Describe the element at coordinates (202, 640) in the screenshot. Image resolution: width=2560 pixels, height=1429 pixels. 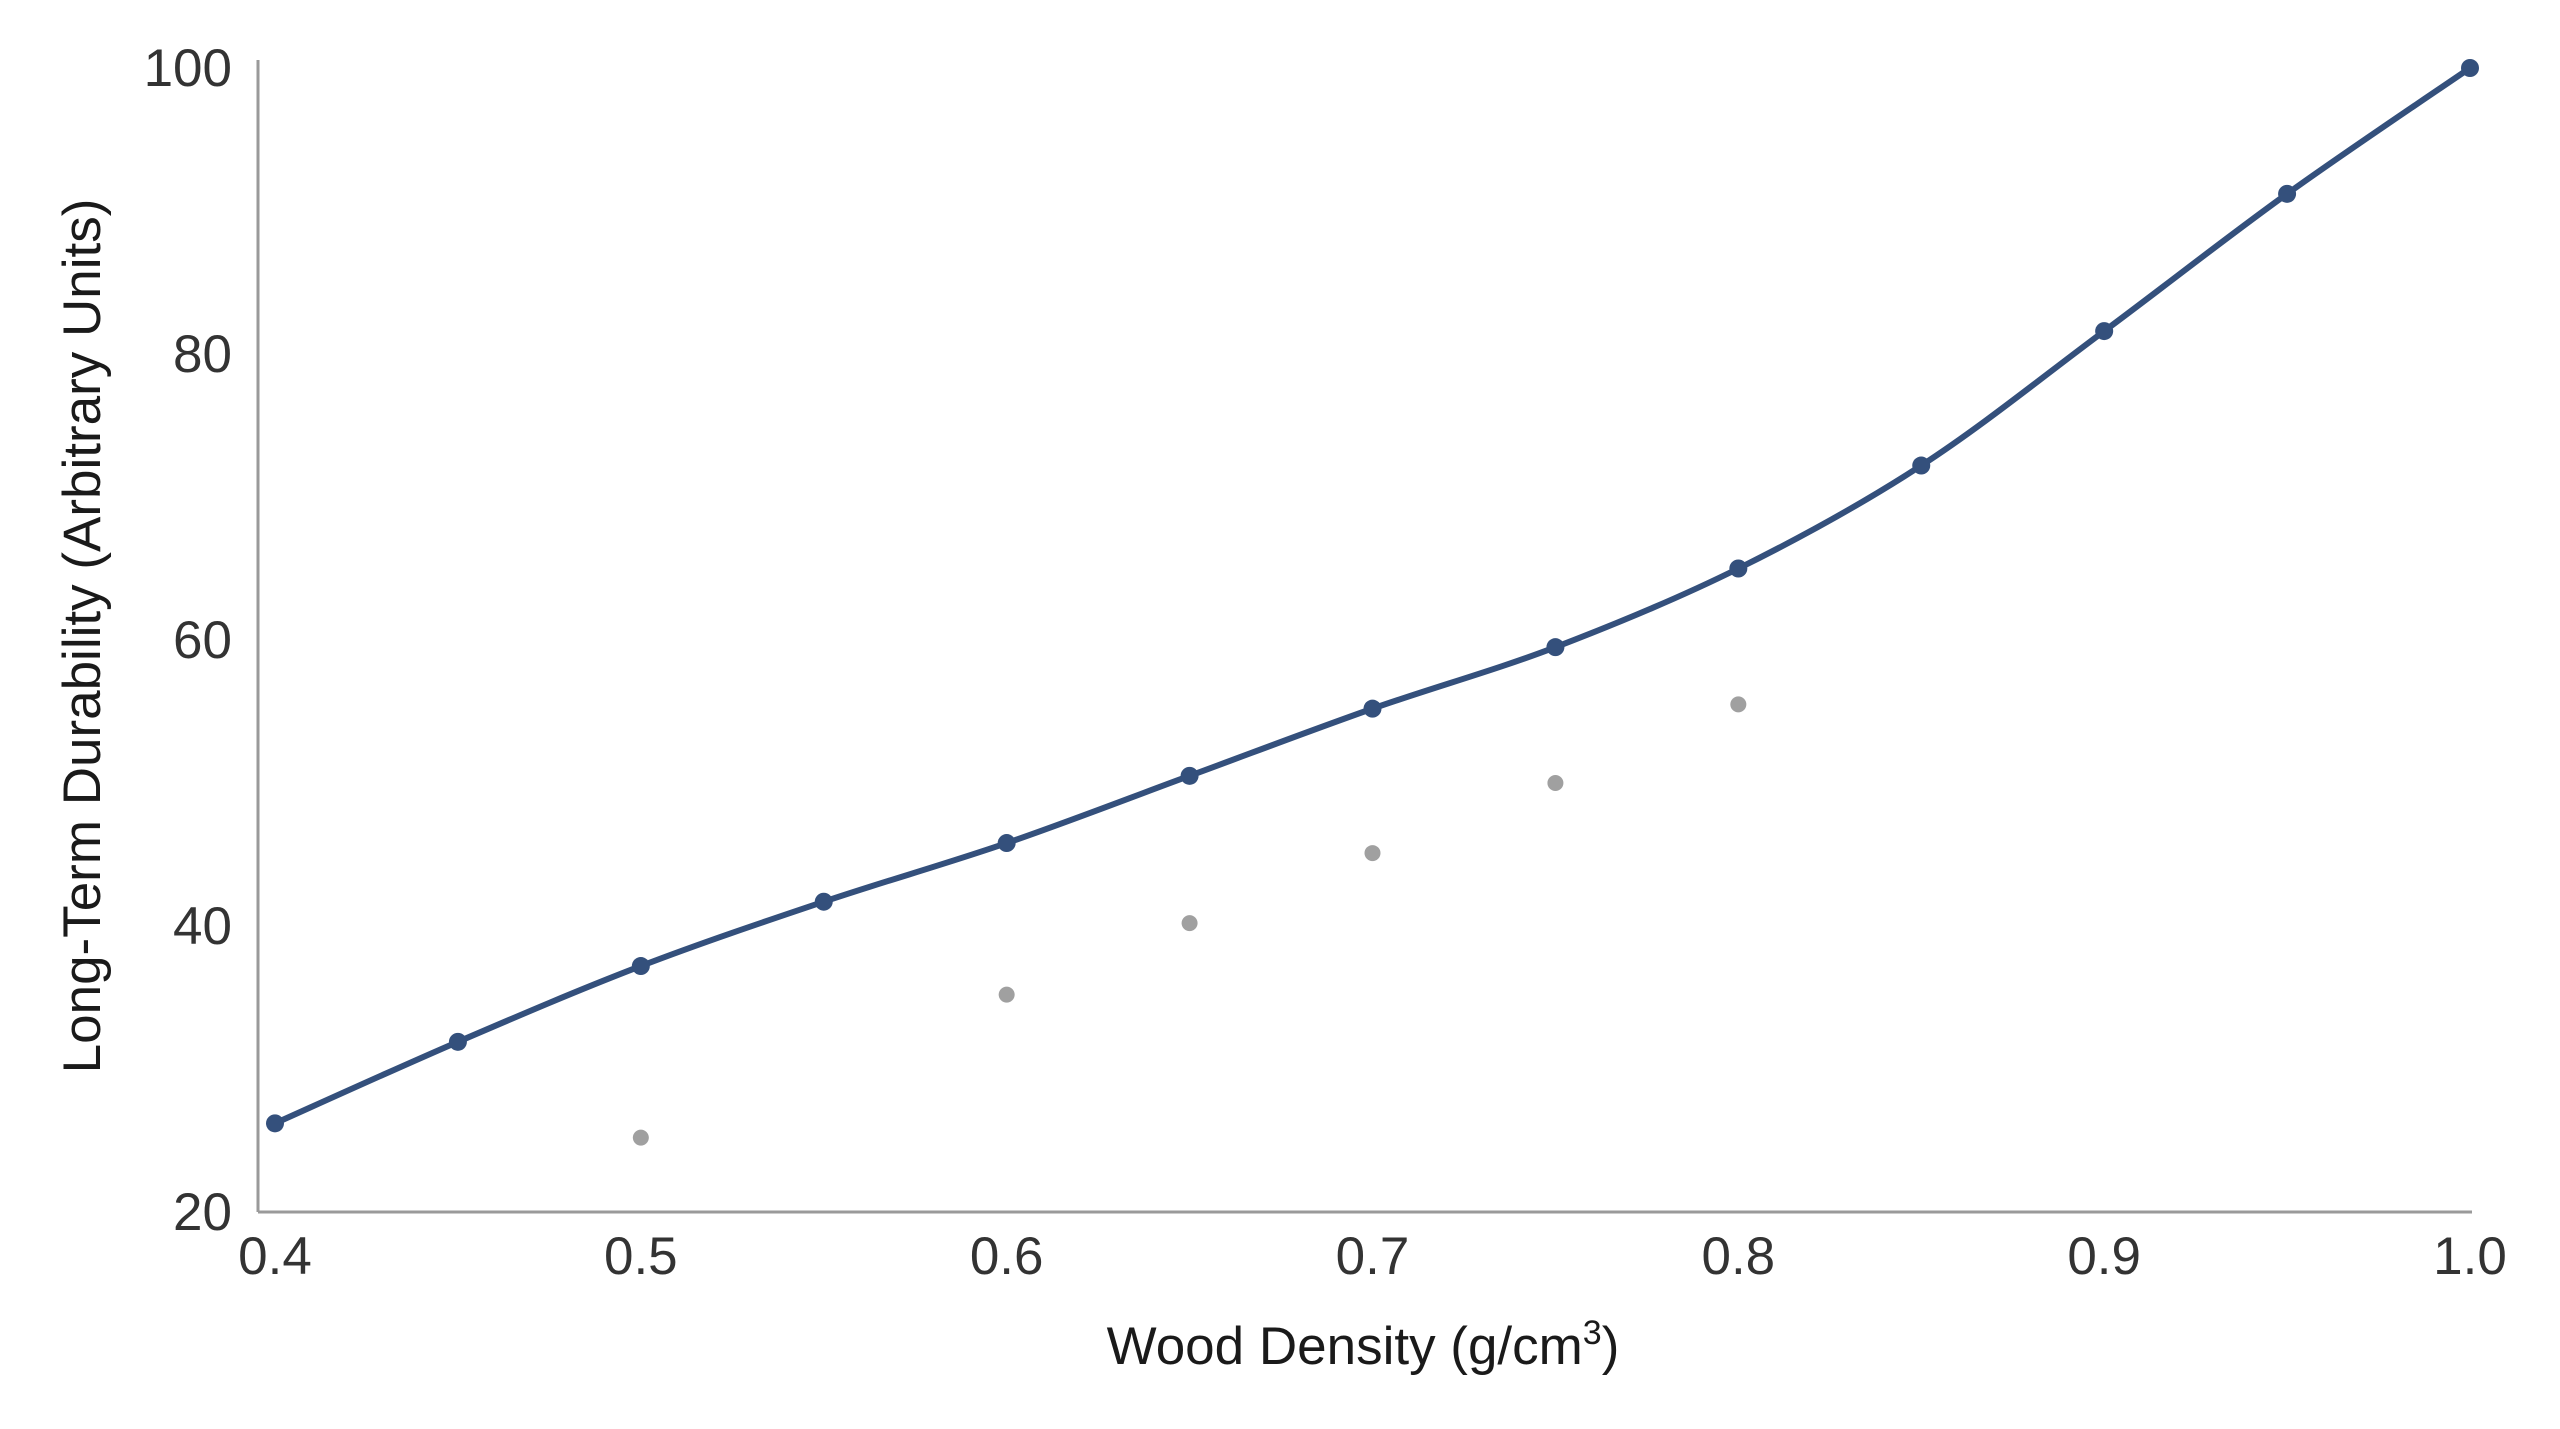
I see `y-tick-label: 60` at that location.